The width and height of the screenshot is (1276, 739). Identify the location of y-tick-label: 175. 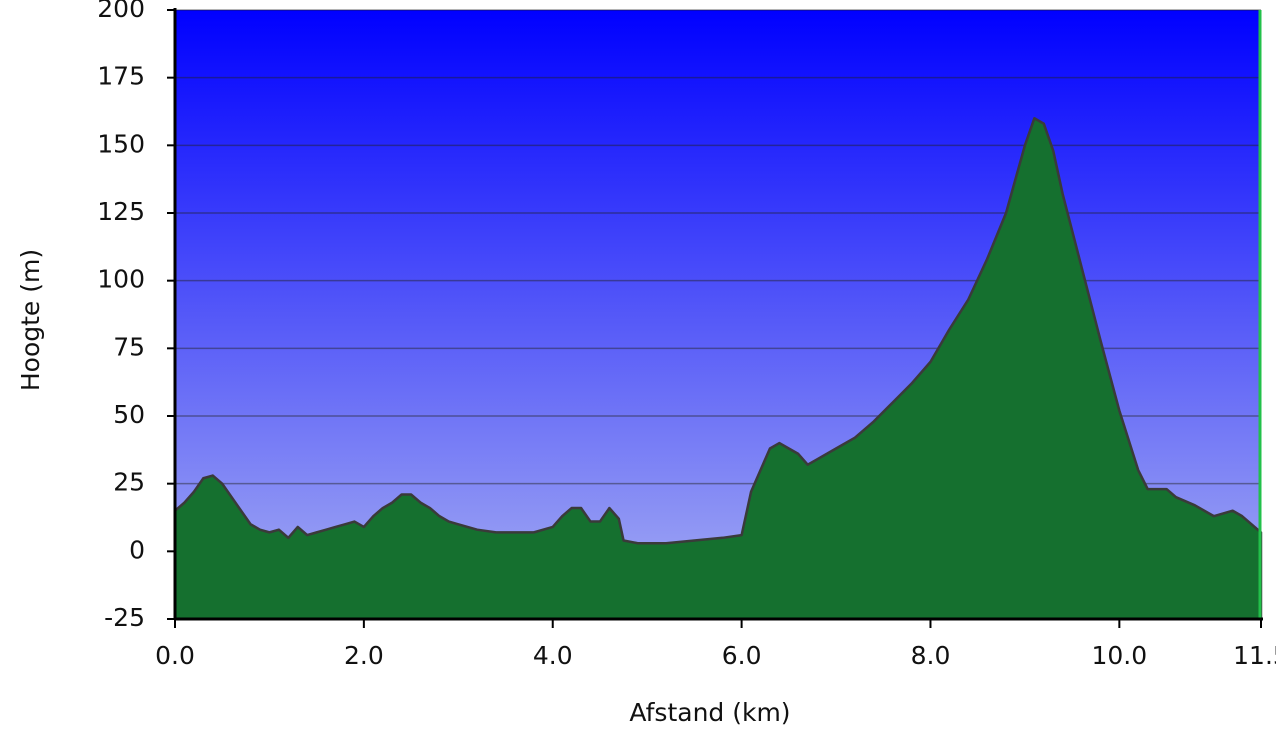
(121, 76).